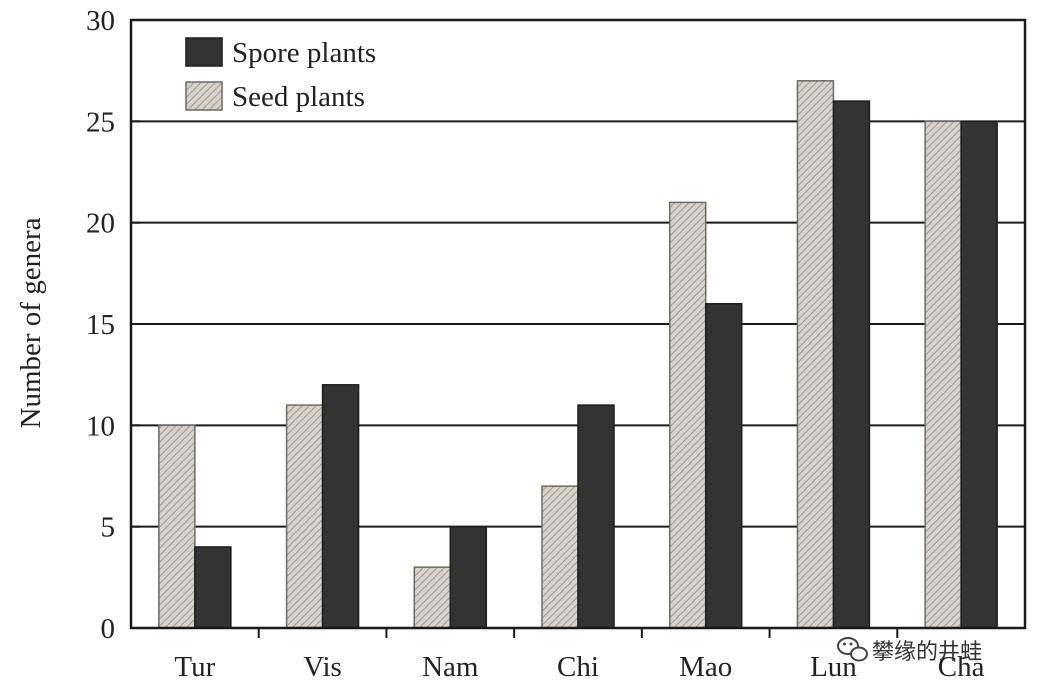  Describe the element at coordinates (961, 667) in the screenshot. I see `x-tick-label: Cha` at that location.